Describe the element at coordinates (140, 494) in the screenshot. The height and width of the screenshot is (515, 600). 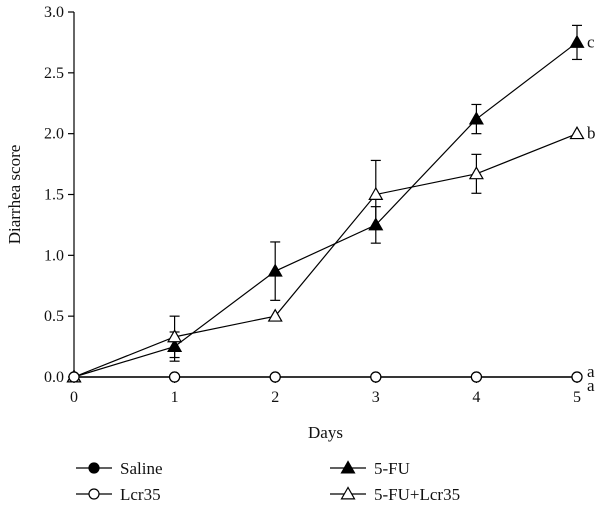
I see `legend-label-lcr35: Lcr35` at that location.